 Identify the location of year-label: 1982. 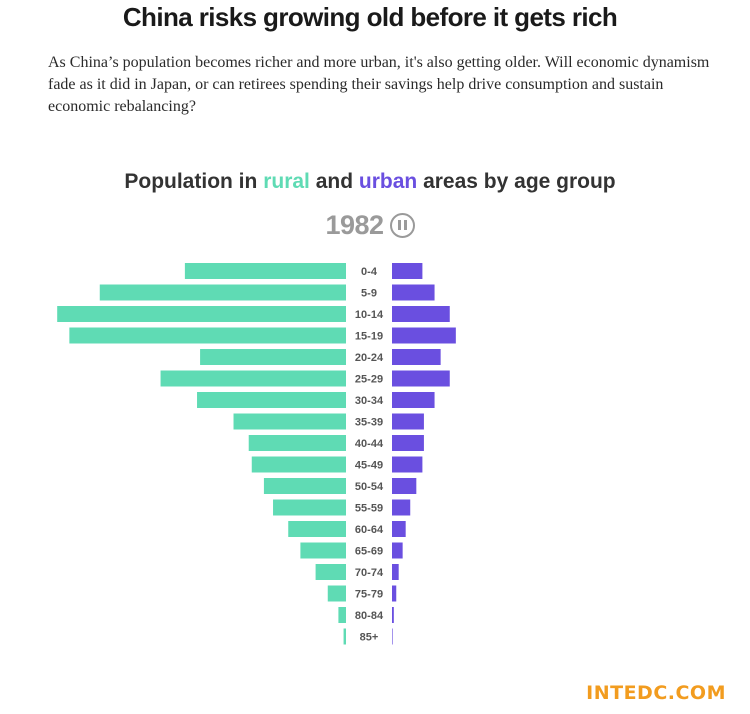
(354, 224).